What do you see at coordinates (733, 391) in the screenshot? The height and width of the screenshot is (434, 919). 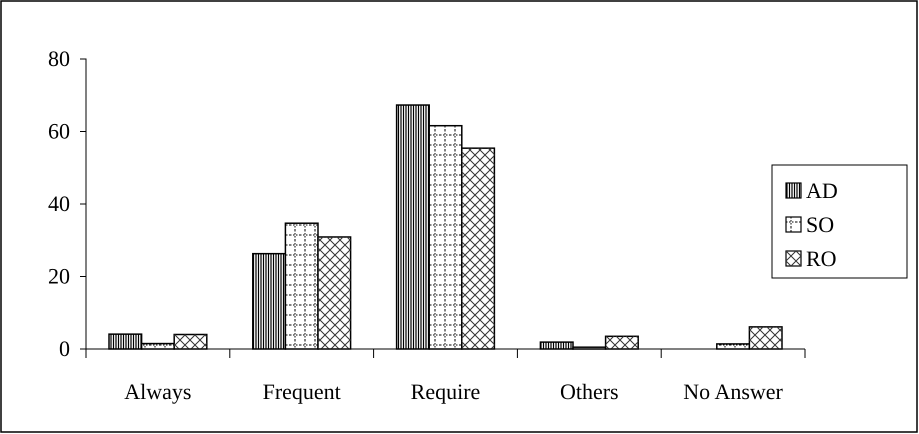 I see `x-tick-label: No Answer` at bounding box center [733, 391].